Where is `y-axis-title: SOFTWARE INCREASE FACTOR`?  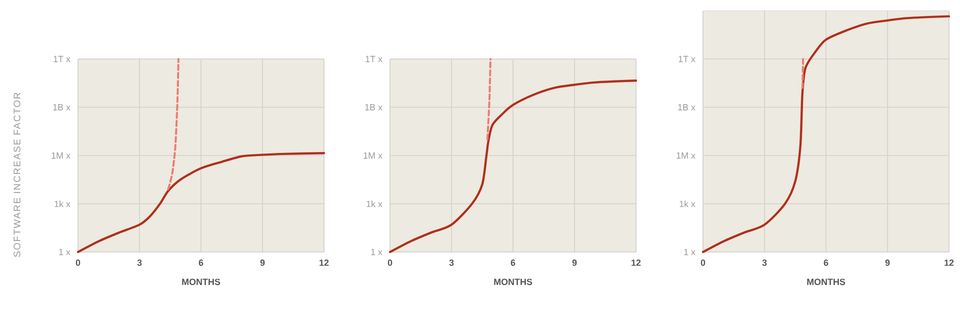
y-axis-title: SOFTWARE INCREASE FACTOR is located at coordinates (17, 174).